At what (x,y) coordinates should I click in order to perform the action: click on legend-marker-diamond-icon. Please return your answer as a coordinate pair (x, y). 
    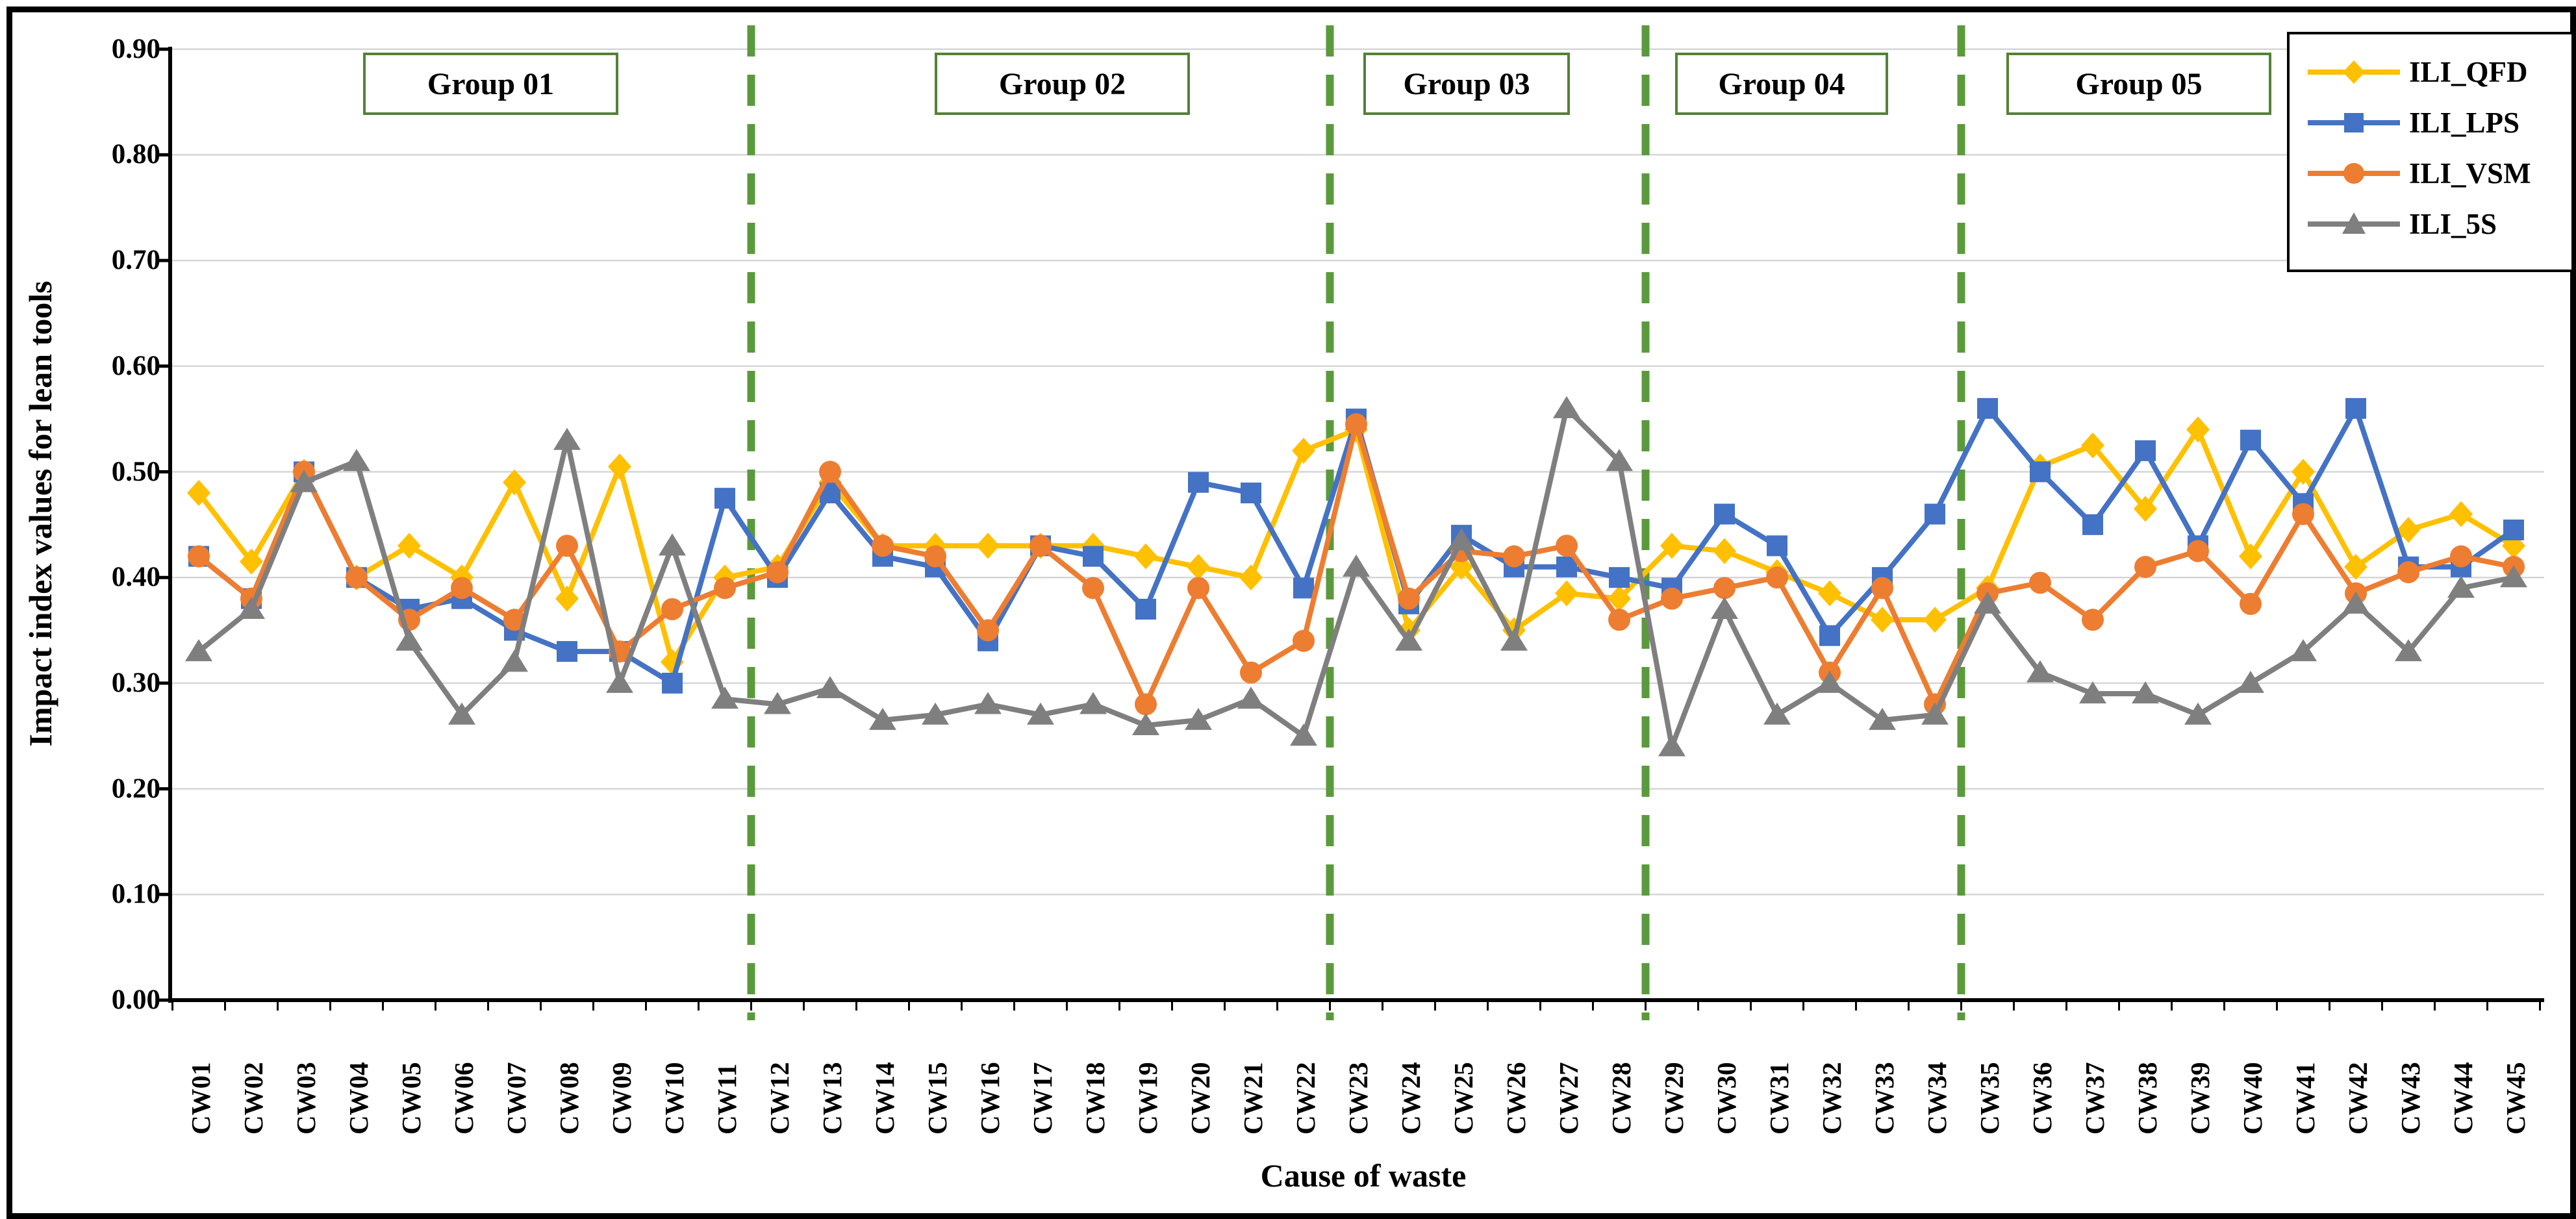
    Looking at the image, I should click on (2354, 72).